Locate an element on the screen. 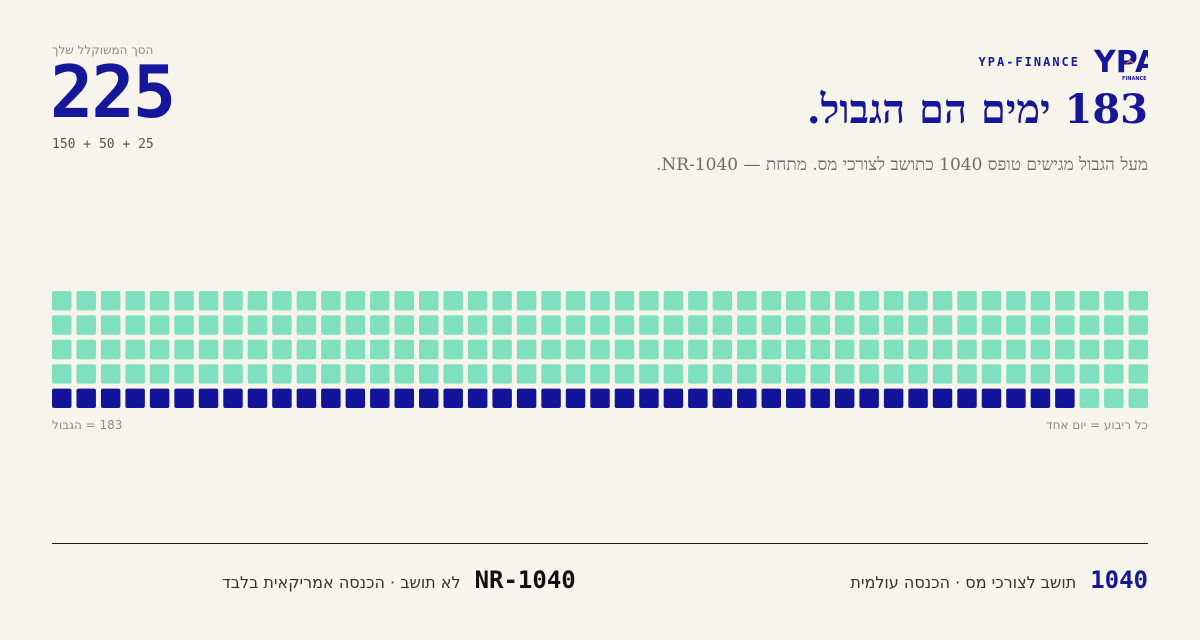 Image resolution: width=1200 pixels, height=640 pixels. form-description-1040: תושב לצורכי מס · הכנסה עולמית is located at coordinates (963, 582).